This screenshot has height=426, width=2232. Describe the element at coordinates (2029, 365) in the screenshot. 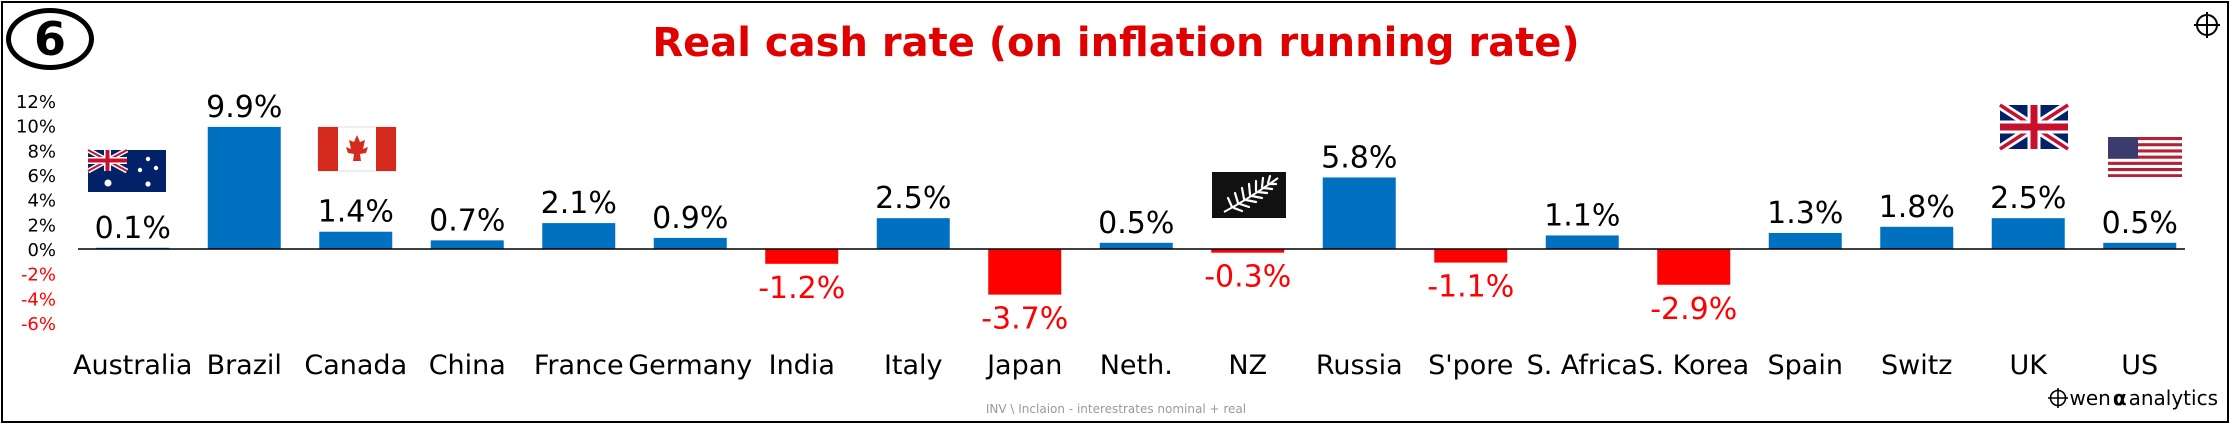

I see `category-label: UK` at that location.